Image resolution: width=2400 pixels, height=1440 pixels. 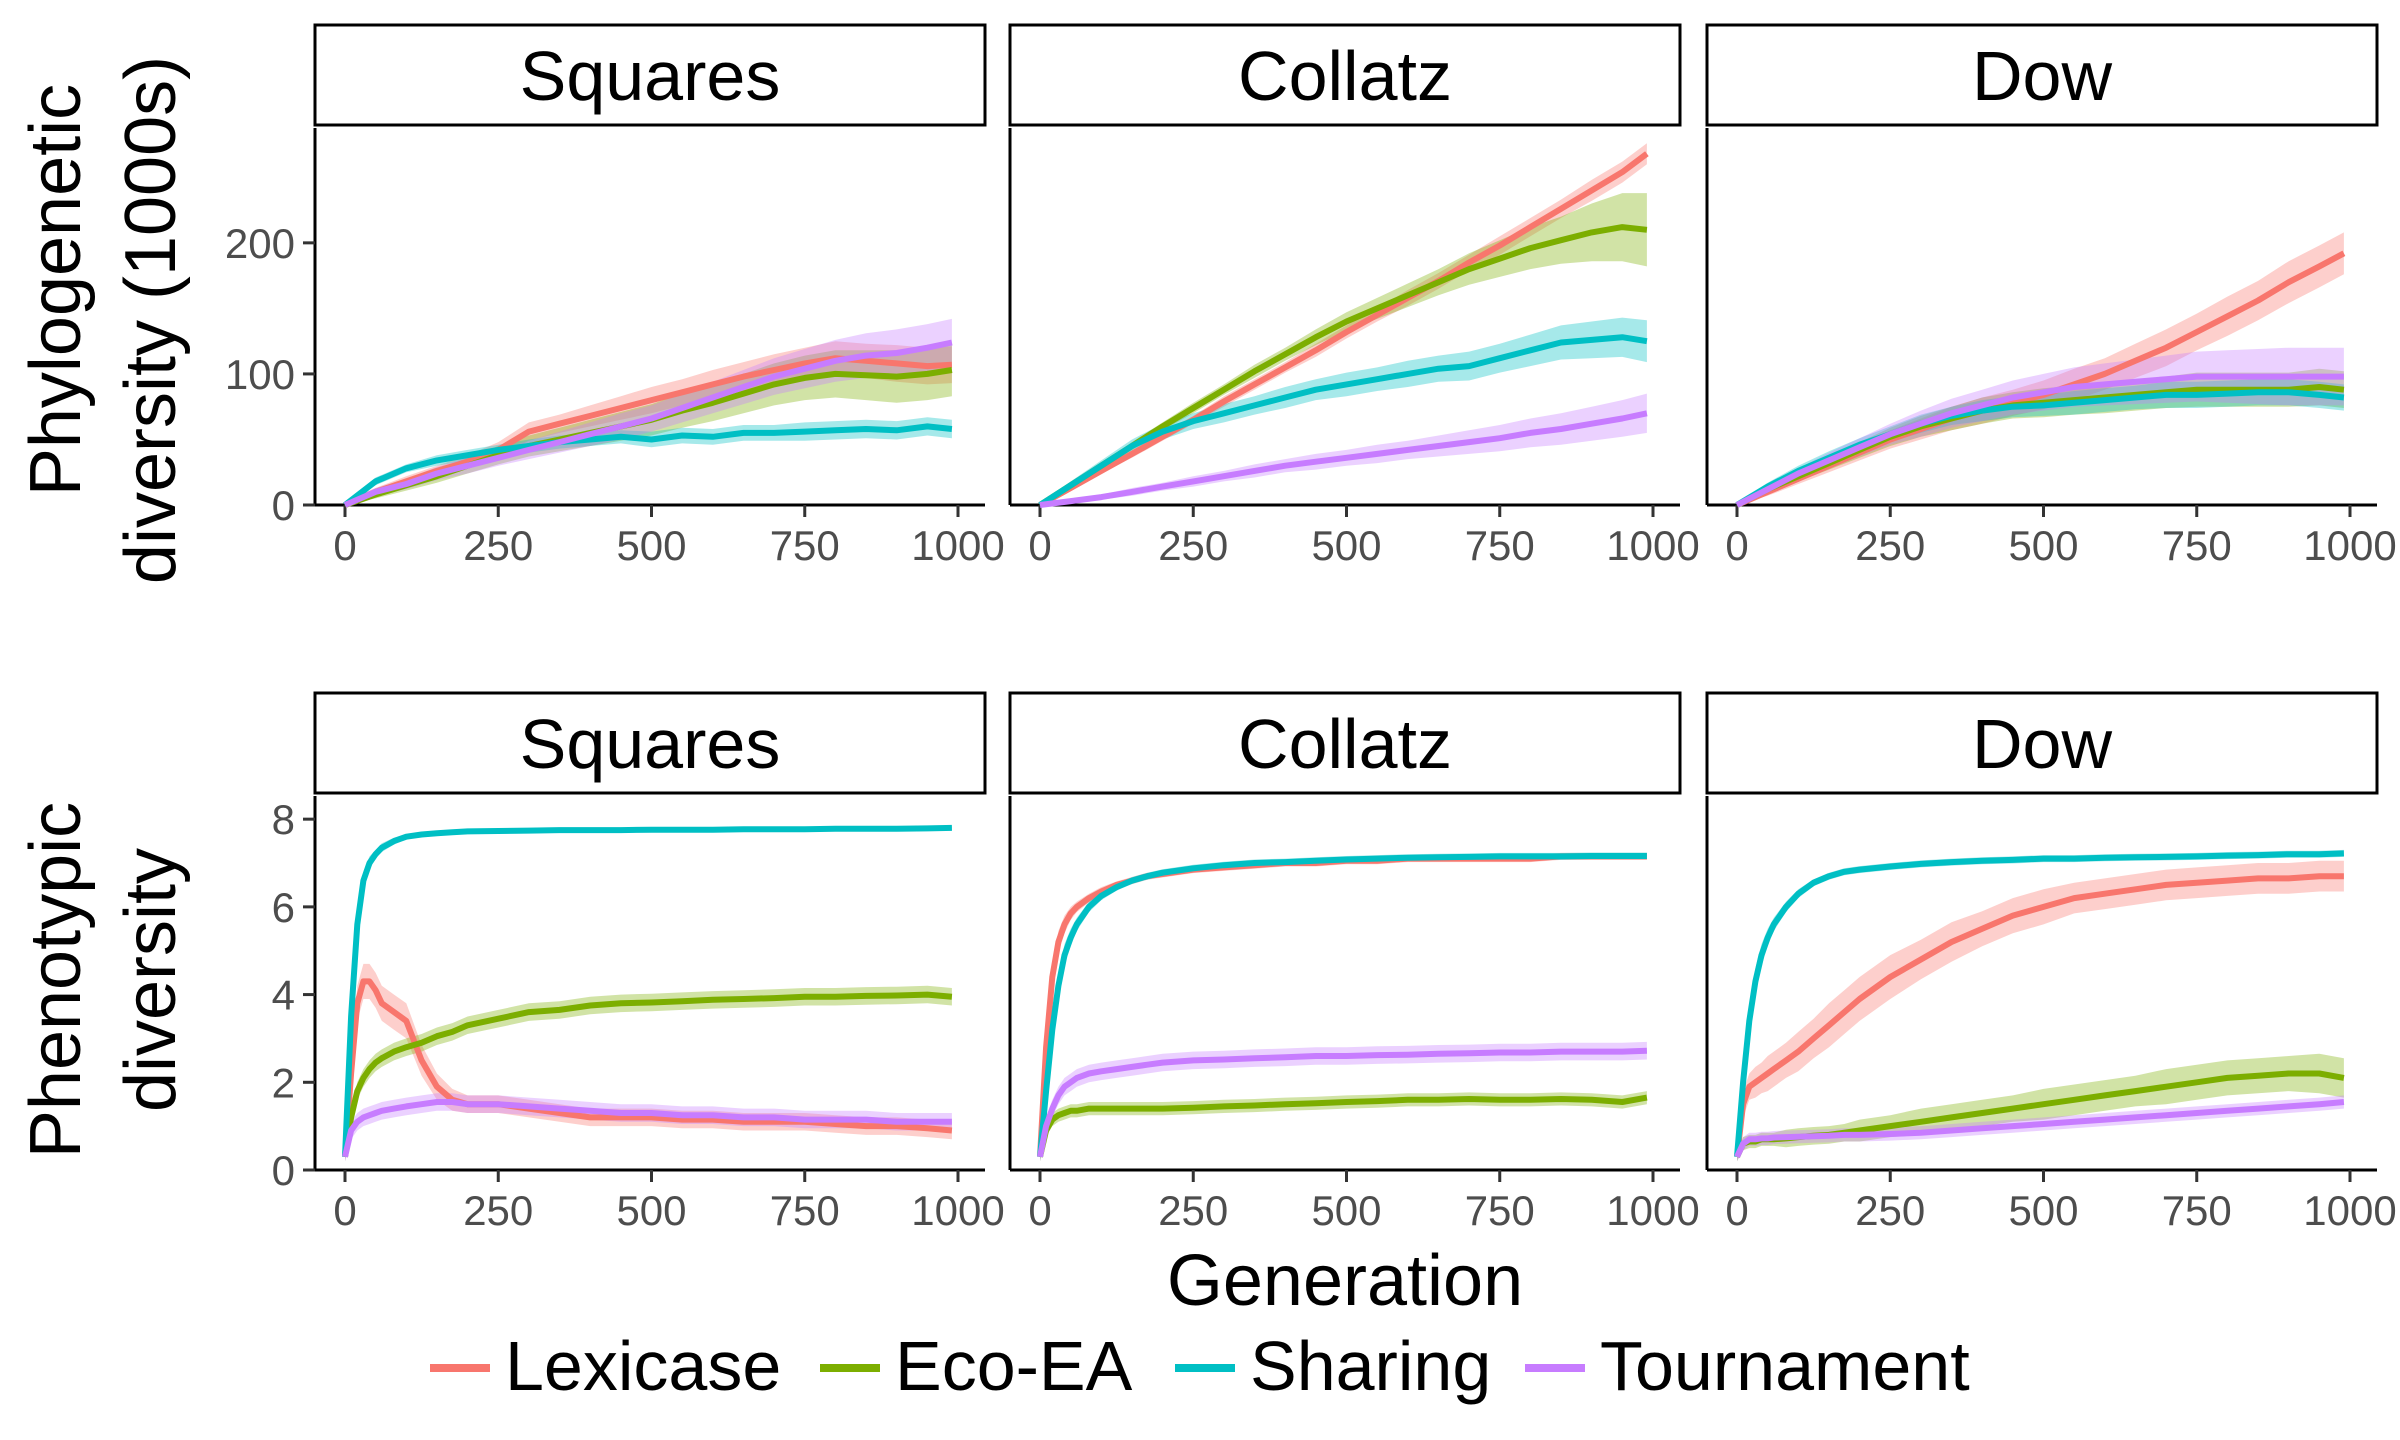 I want to click on x-axis-title: Generation, so click(x=1345, y=1281).